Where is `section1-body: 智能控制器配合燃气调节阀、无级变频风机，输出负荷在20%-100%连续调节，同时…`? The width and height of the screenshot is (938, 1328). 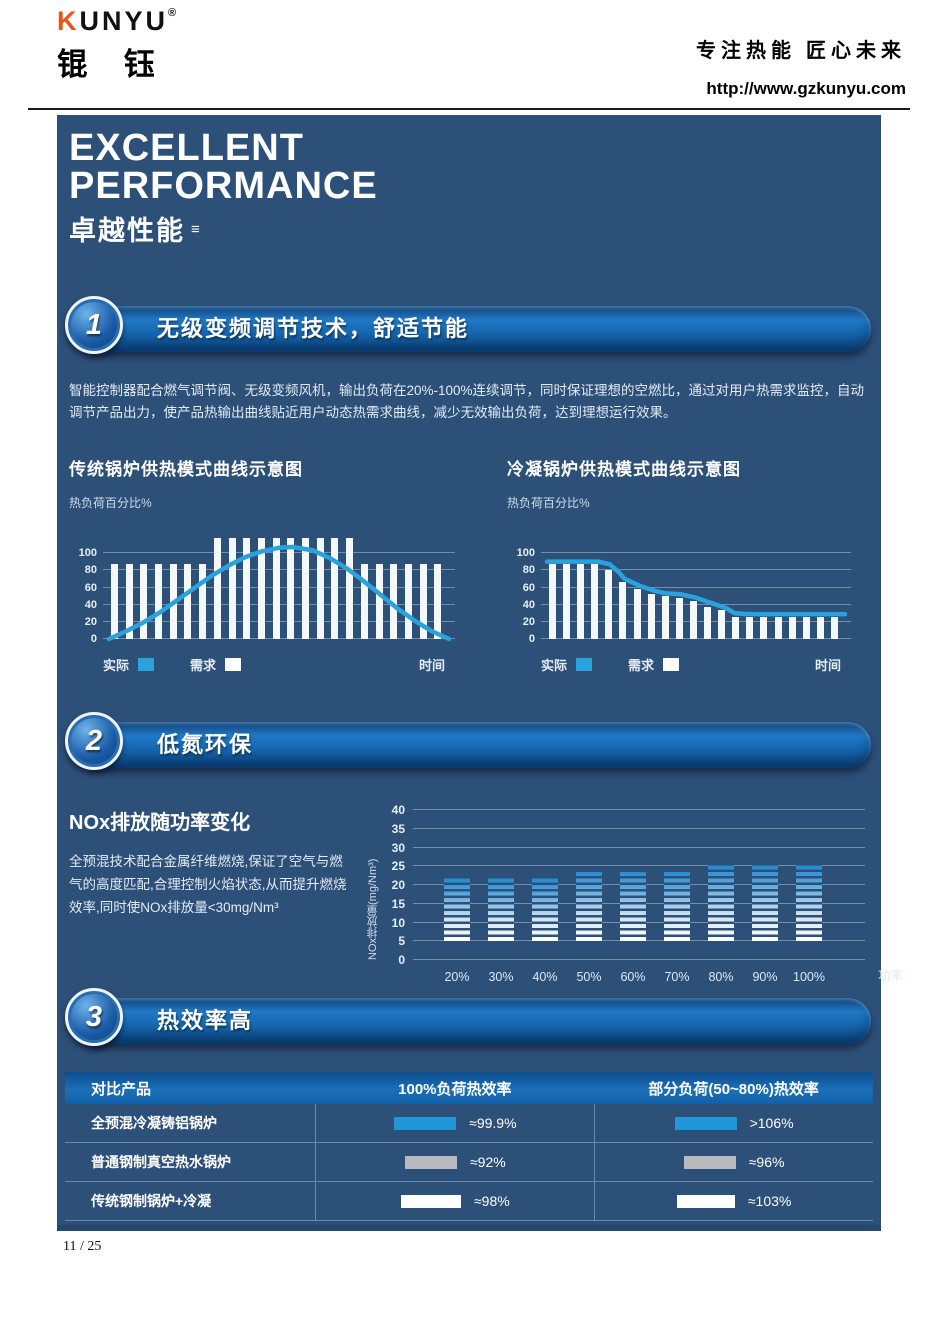
section1-body: 智能控制器配合燃气调节阀、无级变频风机，输出负荷在20%-100%连续调节，同时… is located at coordinates (467, 401).